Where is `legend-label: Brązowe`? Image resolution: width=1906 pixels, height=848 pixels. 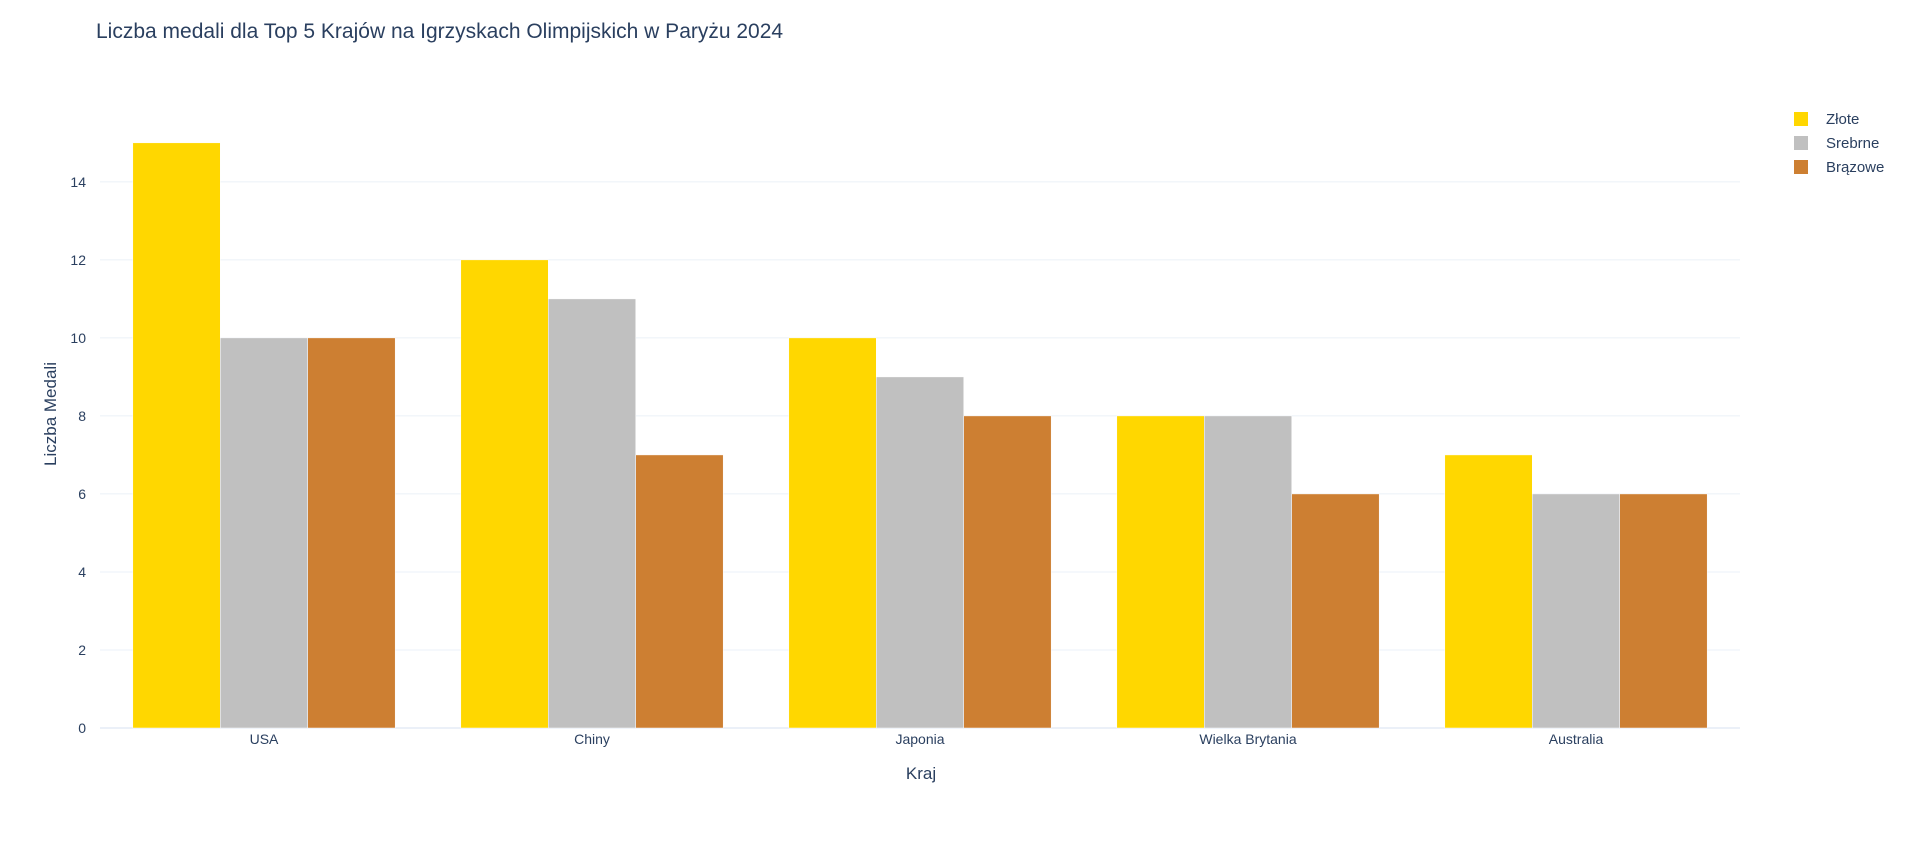
legend-label: Brązowe is located at coordinates (1855, 167).